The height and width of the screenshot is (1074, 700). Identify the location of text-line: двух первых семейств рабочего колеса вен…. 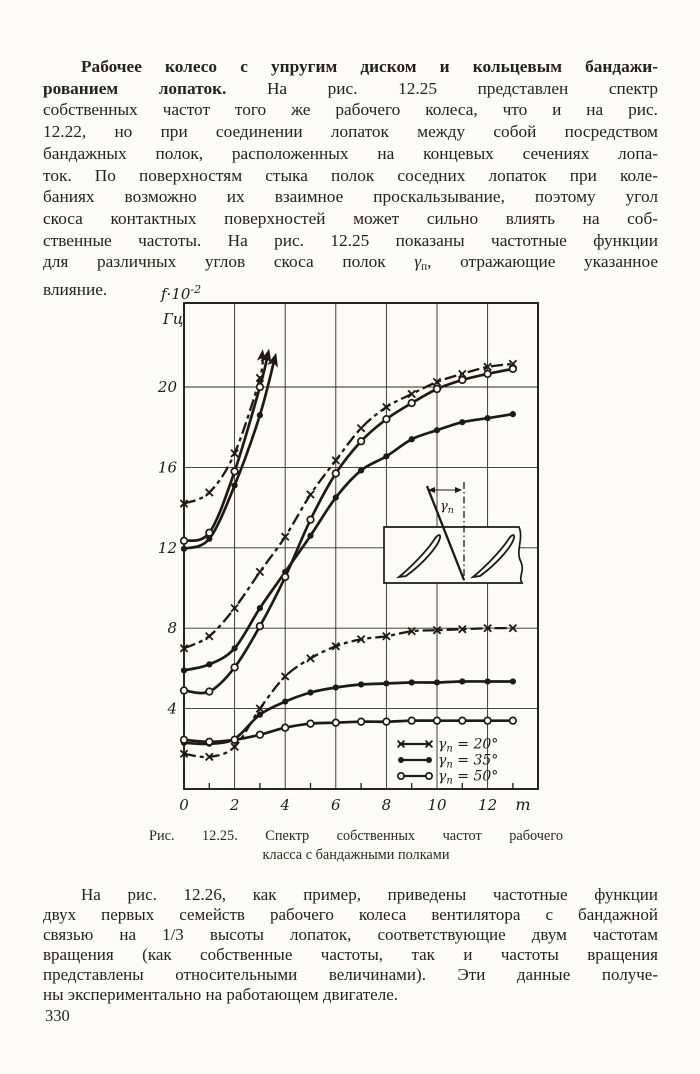
(350, 914).